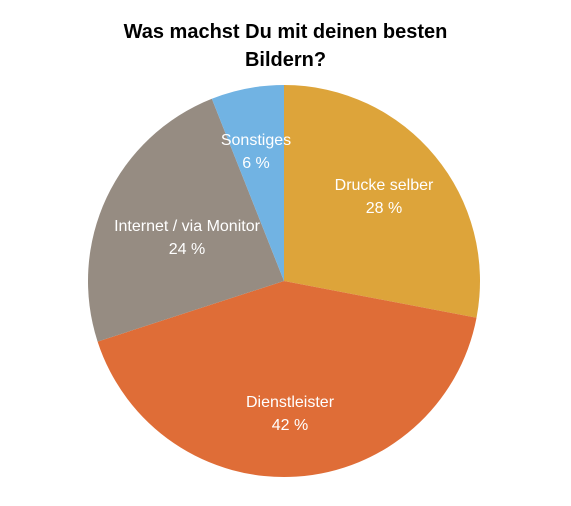 The height and width of the screenshot is (506, 571). What do you see at coordinates (285, 46) in the screenshot?
I see `chart-title: Was machst Du mit deinen besten Bildern?` at bounding box center [285, 46].